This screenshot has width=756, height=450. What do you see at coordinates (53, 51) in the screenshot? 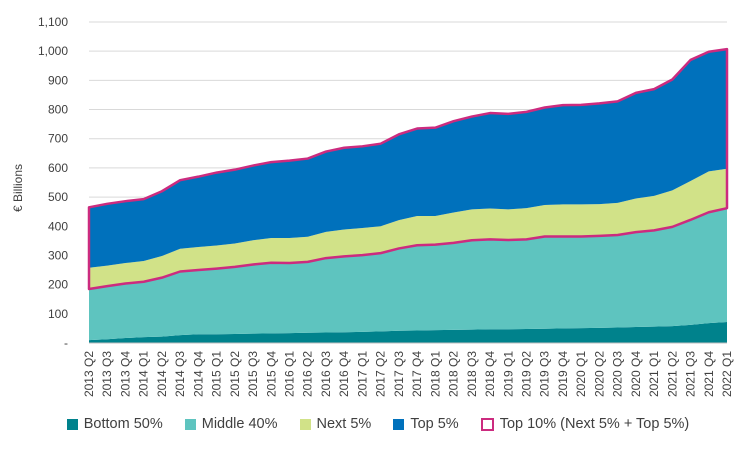
I see `y-tick-label-1000: 1,000` at bounding box center [53, 51].